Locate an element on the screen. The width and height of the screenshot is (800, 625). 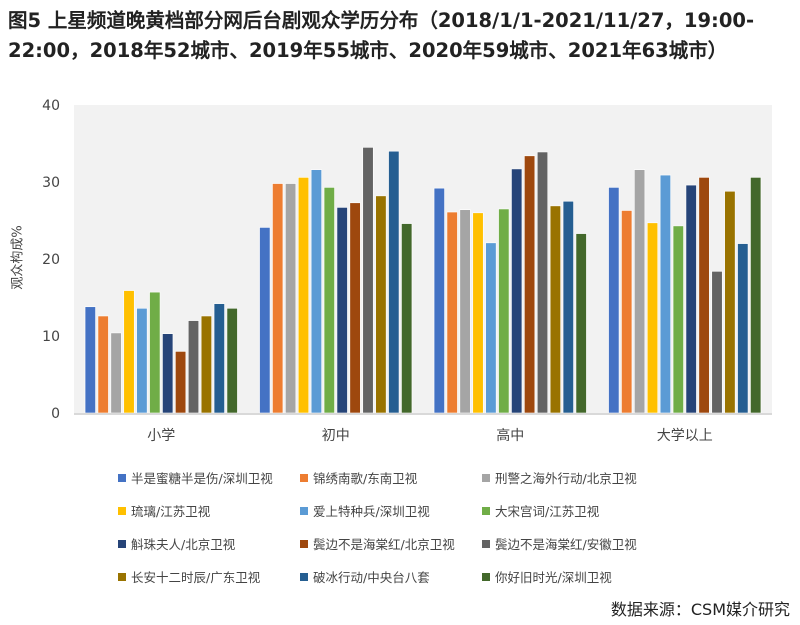
legend-item: 爱上特种兵/深圳卫视 is located at coordinates (391, 510).